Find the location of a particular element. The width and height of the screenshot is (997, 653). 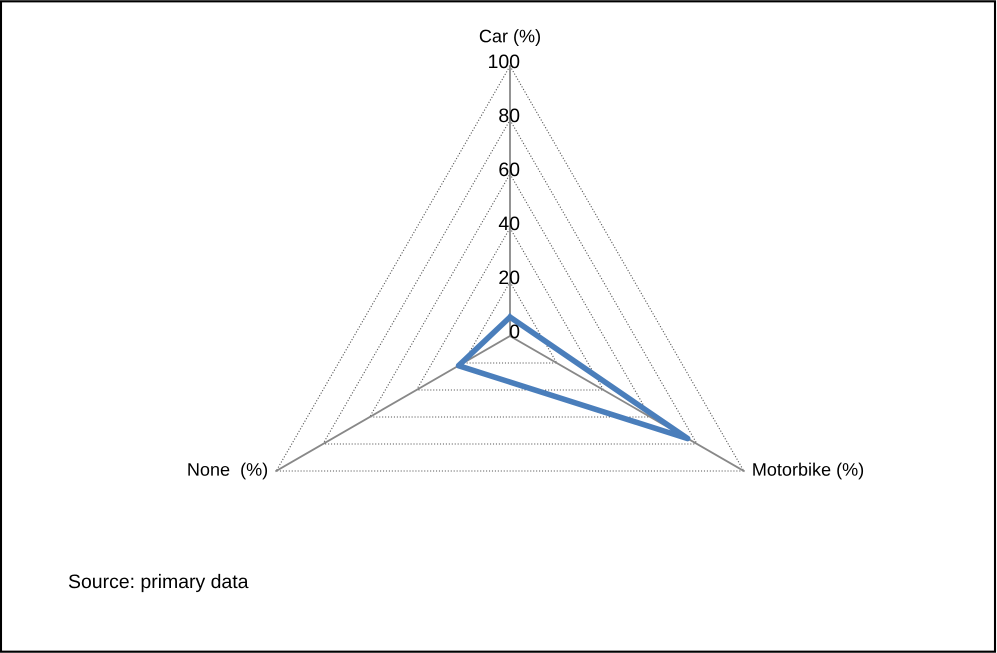

y-tick-label: 100 is located at coordinates (504, 61).